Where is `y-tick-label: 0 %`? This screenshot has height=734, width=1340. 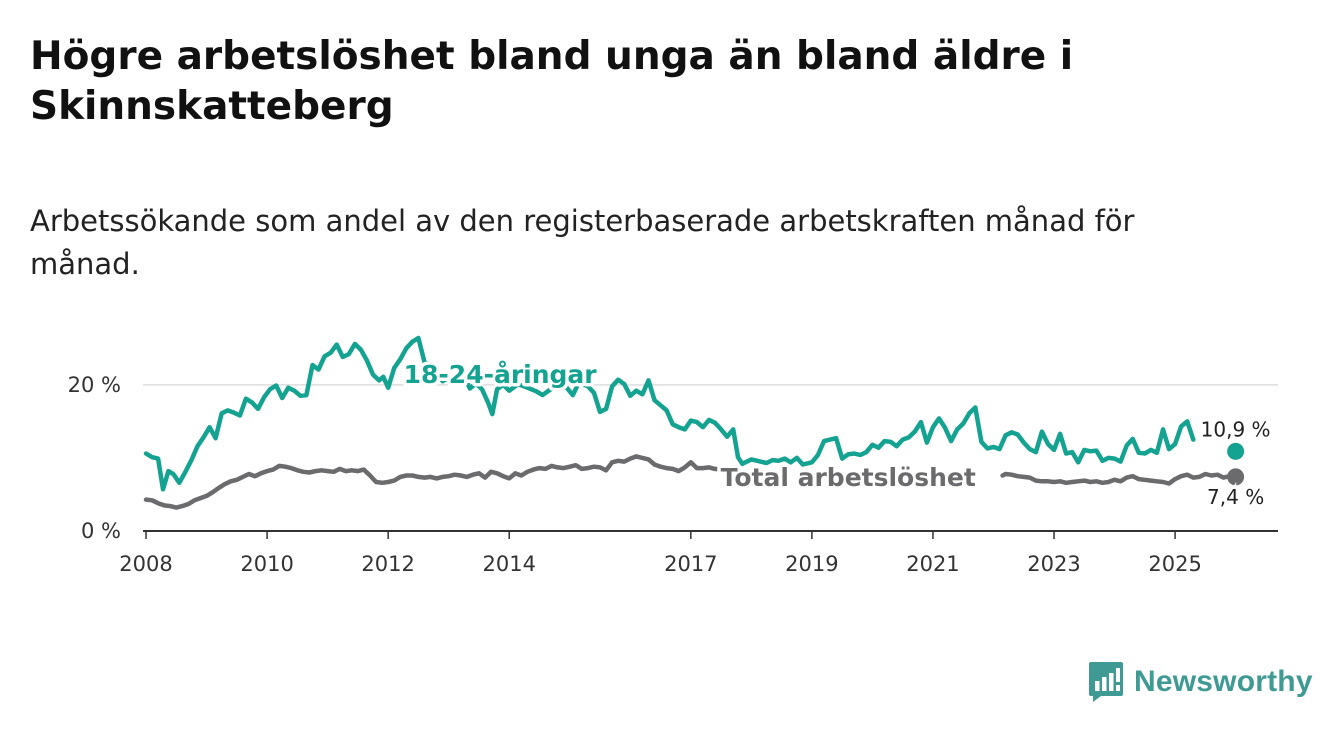 y-tick-label: 0 % is located at coordinates (101, 531).